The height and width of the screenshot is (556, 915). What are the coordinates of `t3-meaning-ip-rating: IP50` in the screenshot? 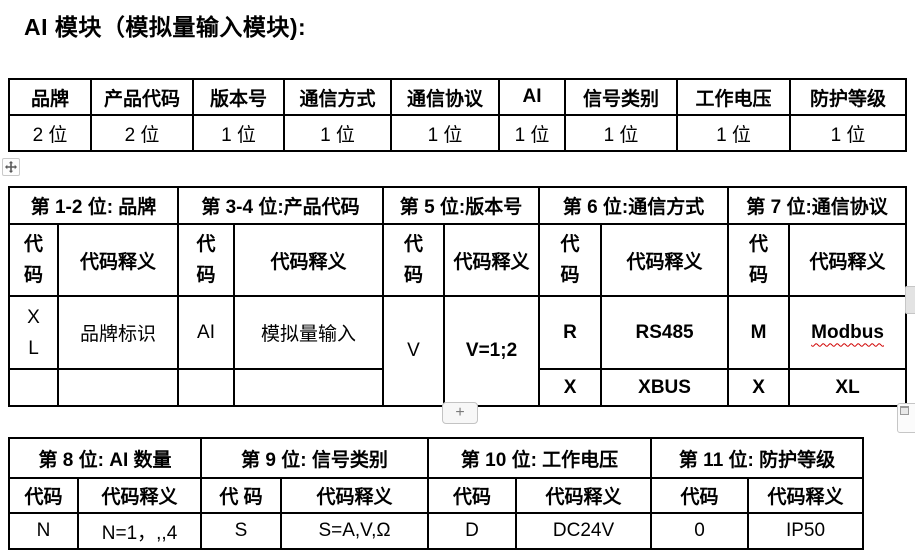 It's located at (806, 531).